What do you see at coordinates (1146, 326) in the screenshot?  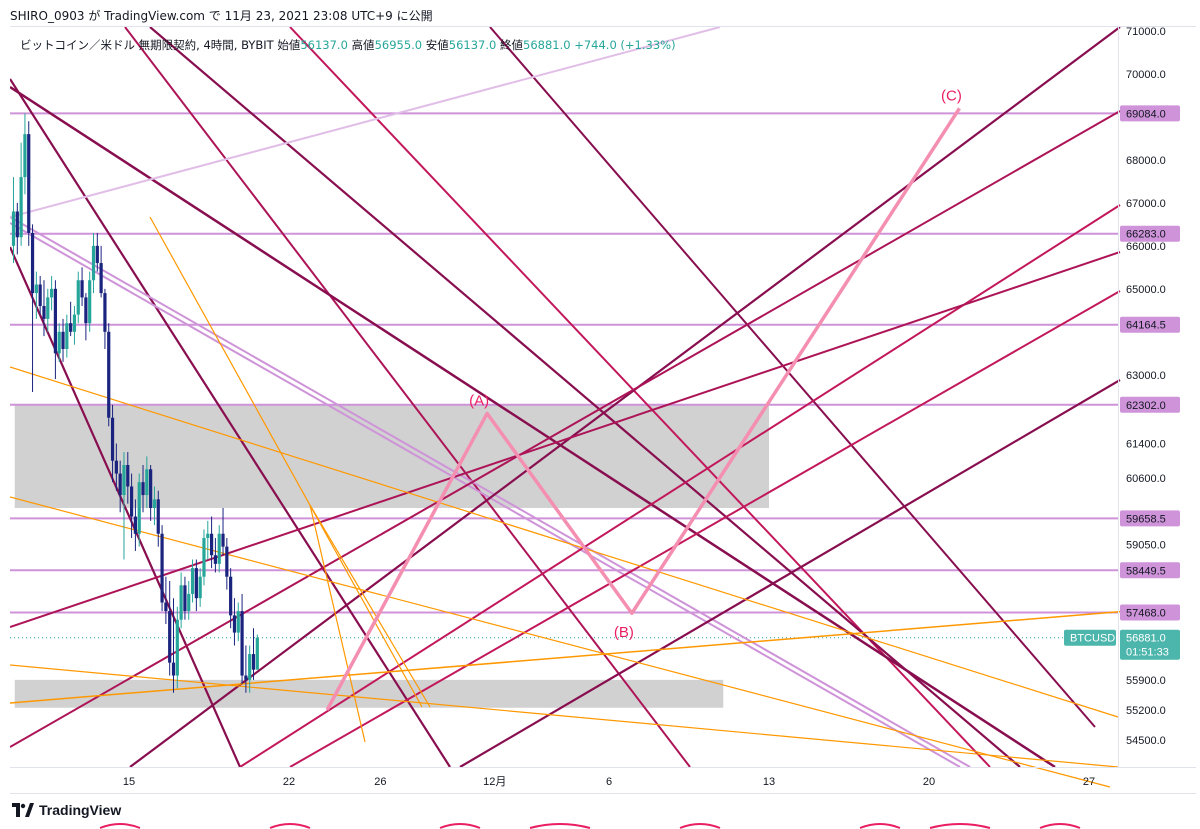 I see `price-level-label: 64164.5` at bounding box center [1146, 326].